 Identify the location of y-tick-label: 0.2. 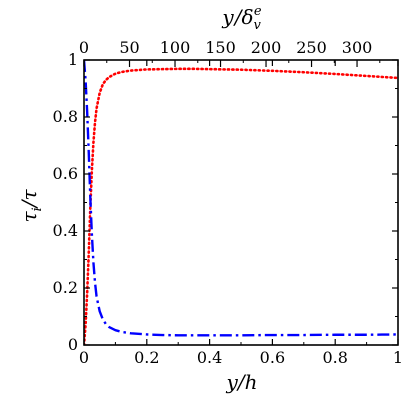
(65, 287).